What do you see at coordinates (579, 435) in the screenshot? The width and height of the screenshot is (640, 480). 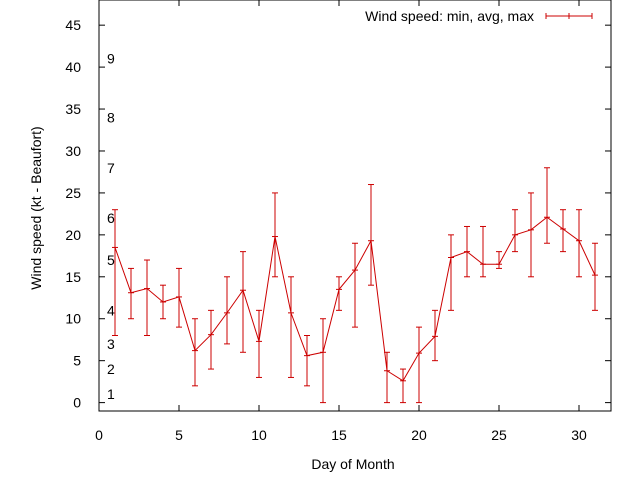 I see `x-tick-label: 30` at bounding box center [579, 435].